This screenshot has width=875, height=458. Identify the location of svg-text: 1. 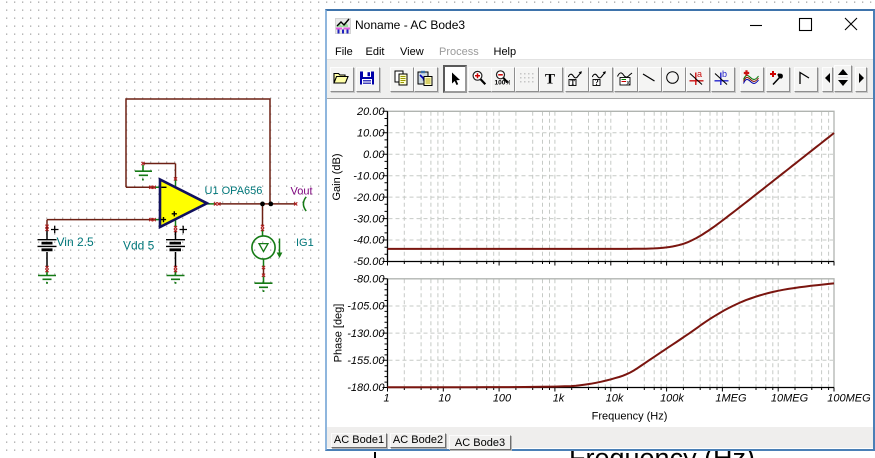
(386, 399).